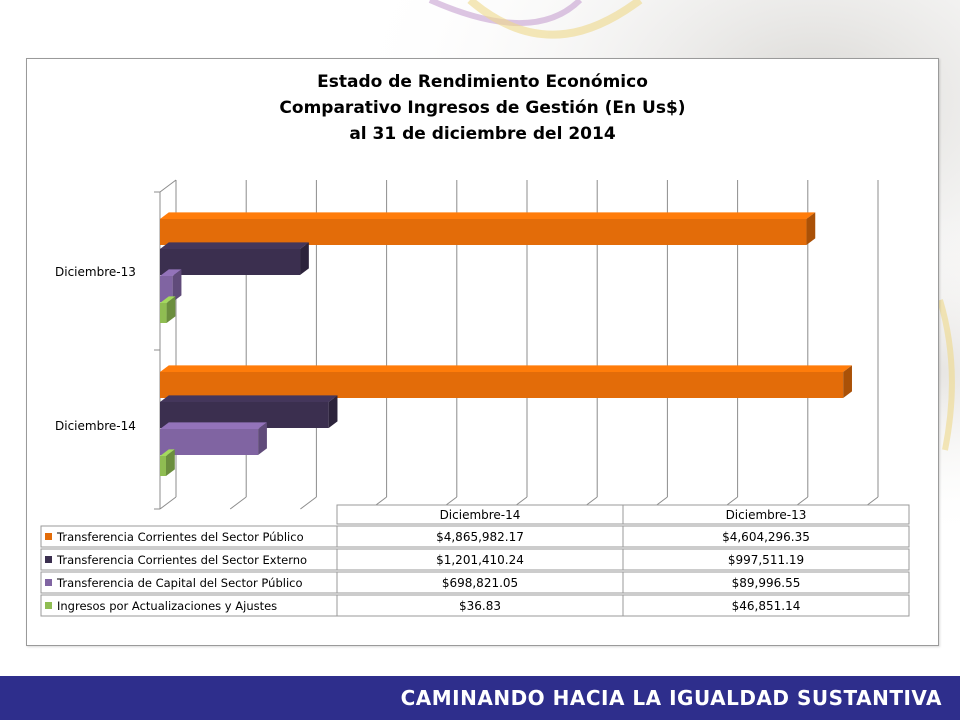  I want to click on table-value: $4,865,982.17, so click(480, 537).